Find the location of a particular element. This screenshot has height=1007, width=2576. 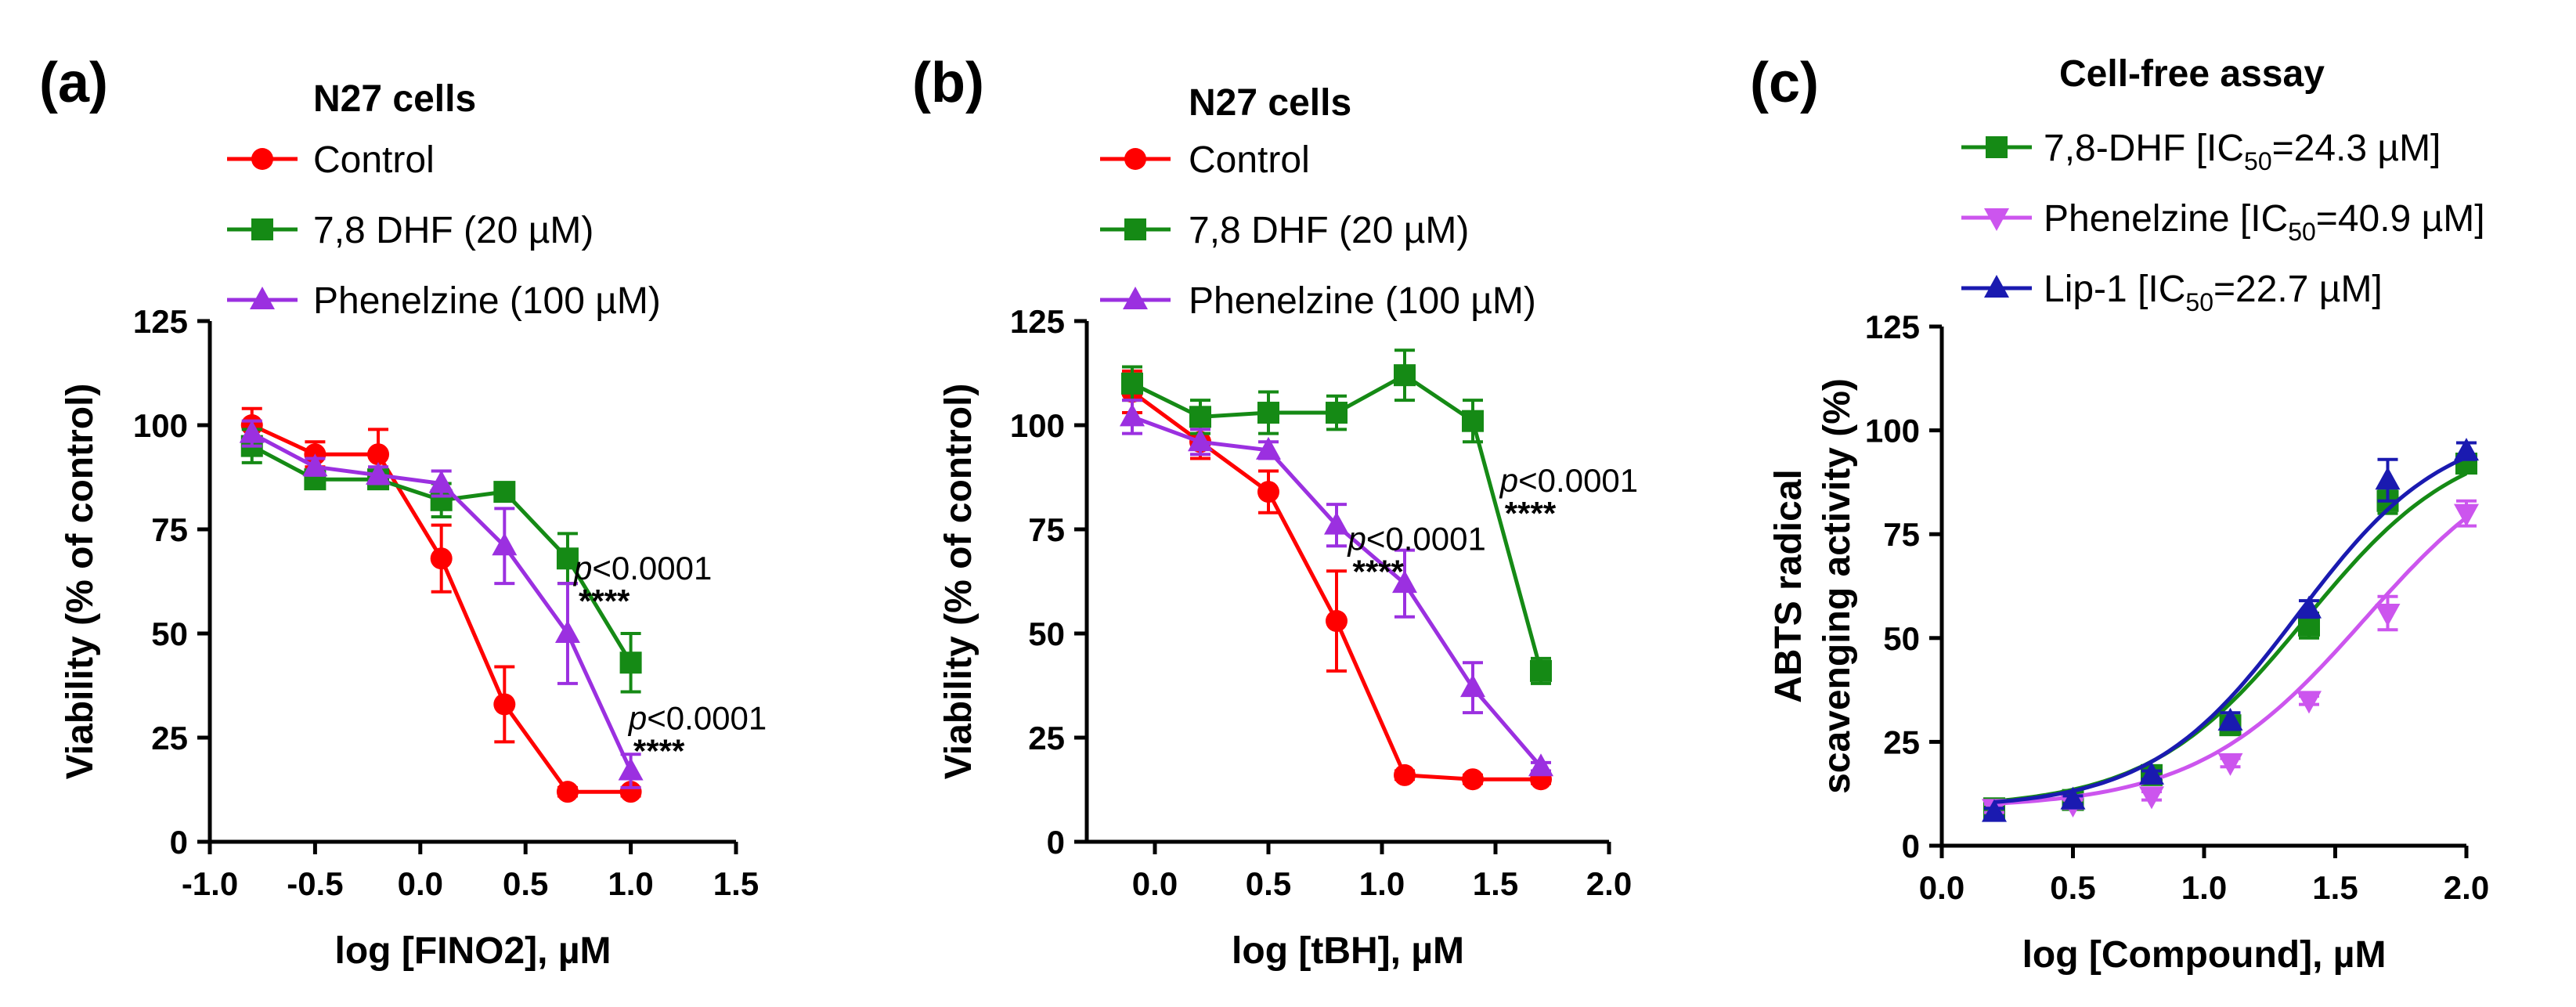

x-tick-label: 0.5 is located at coordinates (2072, 887).